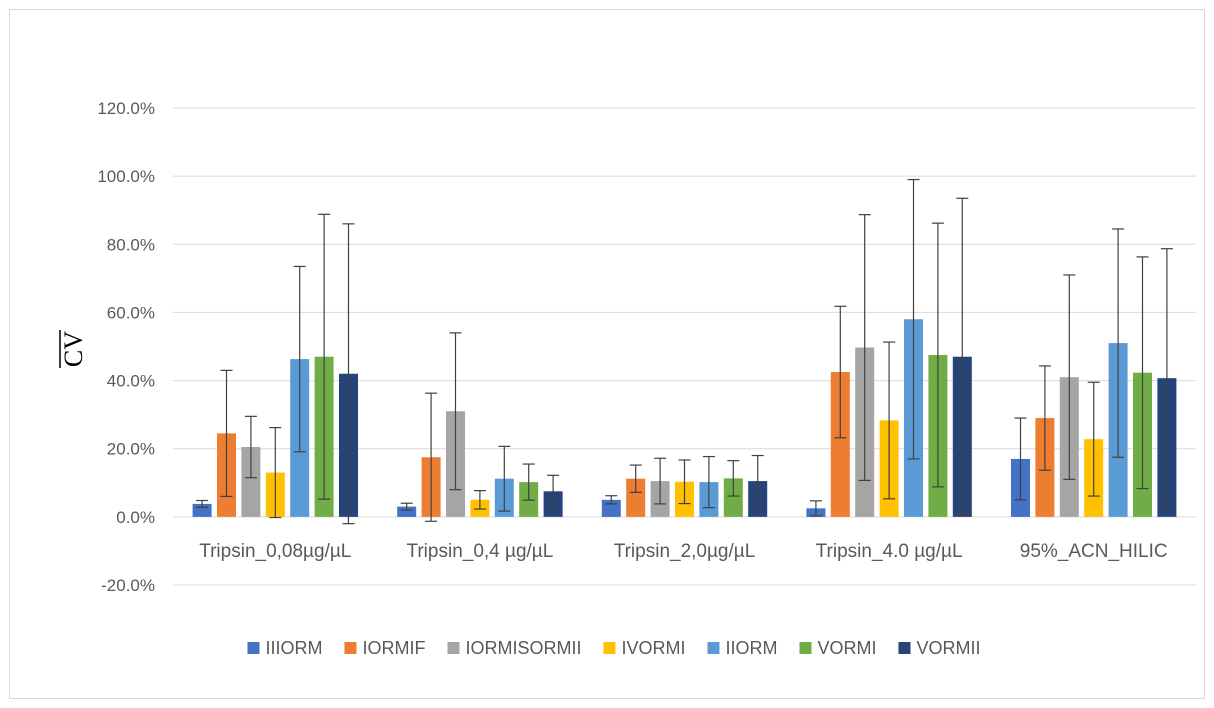 The image size is (1214, 708). I want to click on y-tick-label: 0.0%, so click(135, 517).